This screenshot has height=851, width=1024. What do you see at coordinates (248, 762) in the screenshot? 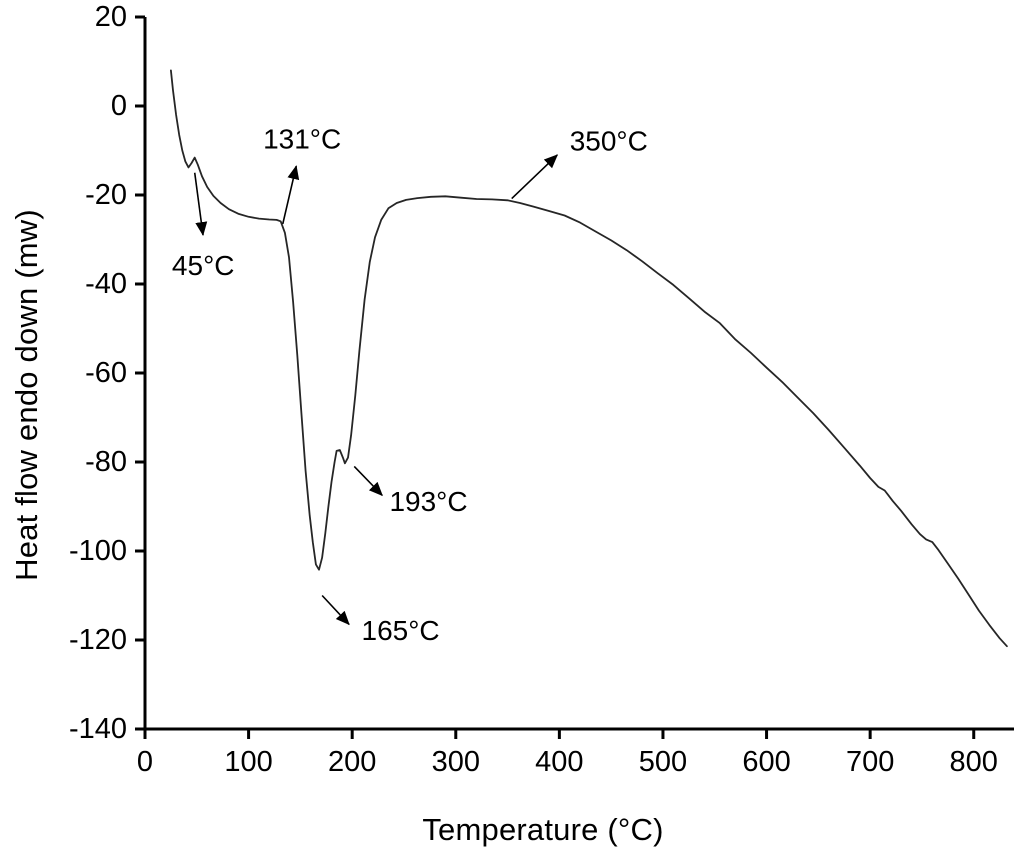
I see `x-tick-label: 100` at bounding box center [248, 762].